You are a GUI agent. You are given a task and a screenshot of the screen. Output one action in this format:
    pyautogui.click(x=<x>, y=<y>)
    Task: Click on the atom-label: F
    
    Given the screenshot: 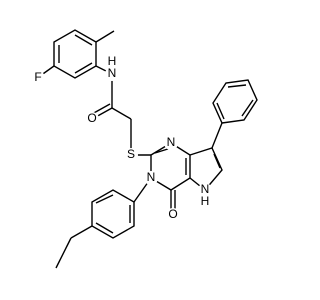 What is the action you would take?
    pyautogui.click(x=37, y=77)
    